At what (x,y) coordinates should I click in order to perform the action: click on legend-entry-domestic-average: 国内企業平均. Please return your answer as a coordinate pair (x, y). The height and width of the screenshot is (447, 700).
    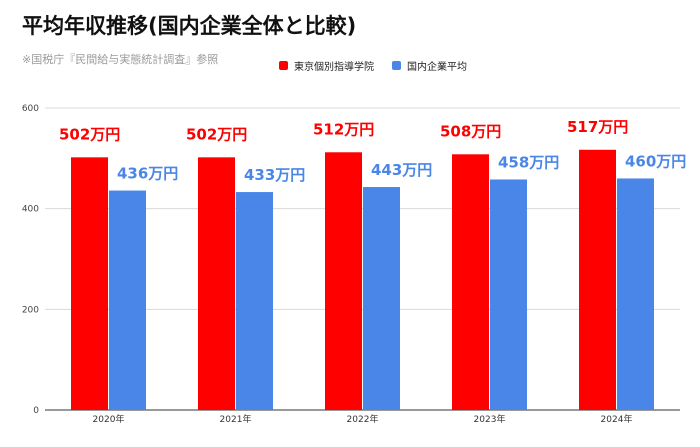
    Looking at the image, I should click on (429, 65).